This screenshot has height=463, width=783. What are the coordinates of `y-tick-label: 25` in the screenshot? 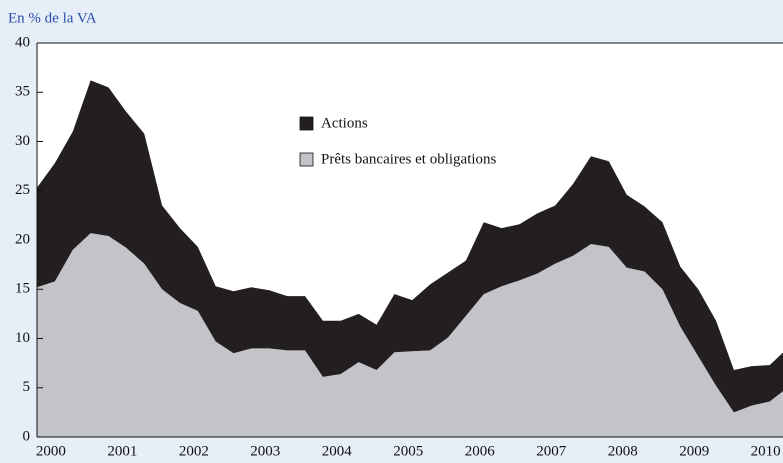 It's located at (22, 190).